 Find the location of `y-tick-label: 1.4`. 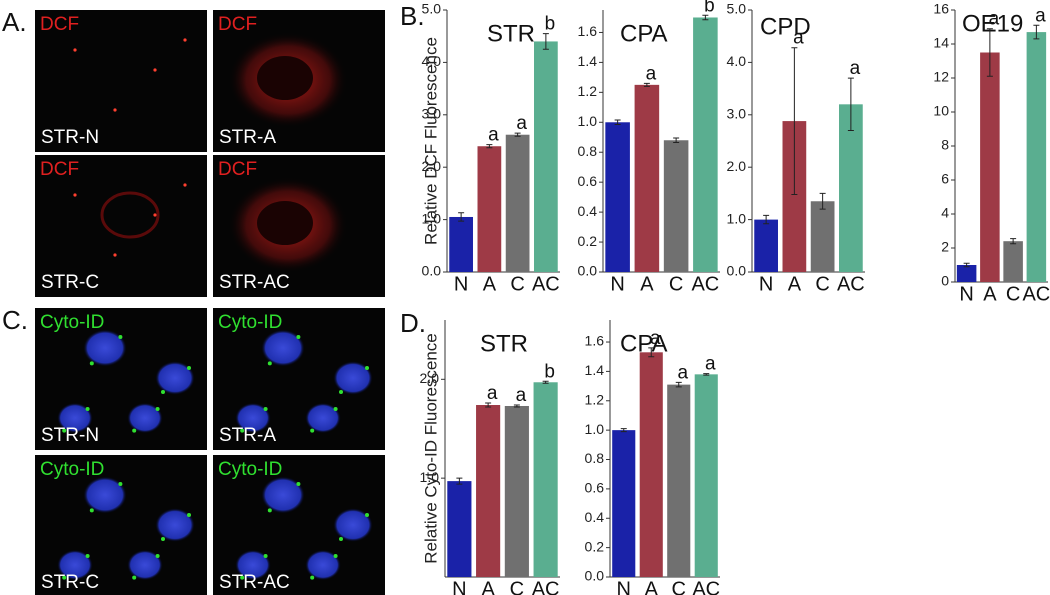

y-tick-label: 1.4 is located at coordinates (595, 370).